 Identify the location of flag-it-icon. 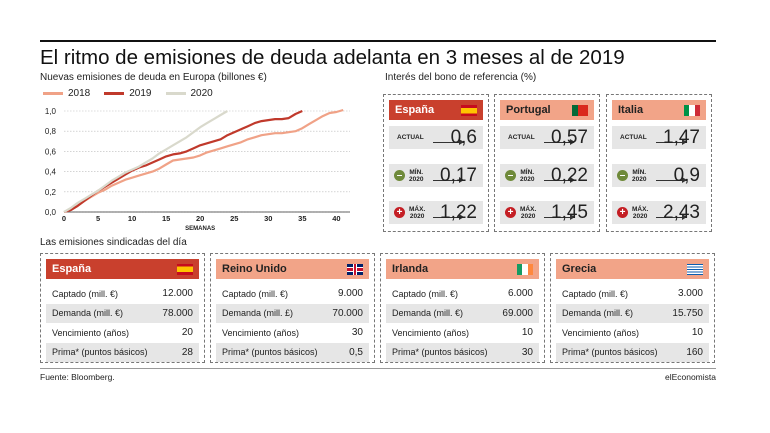
(692, 110).